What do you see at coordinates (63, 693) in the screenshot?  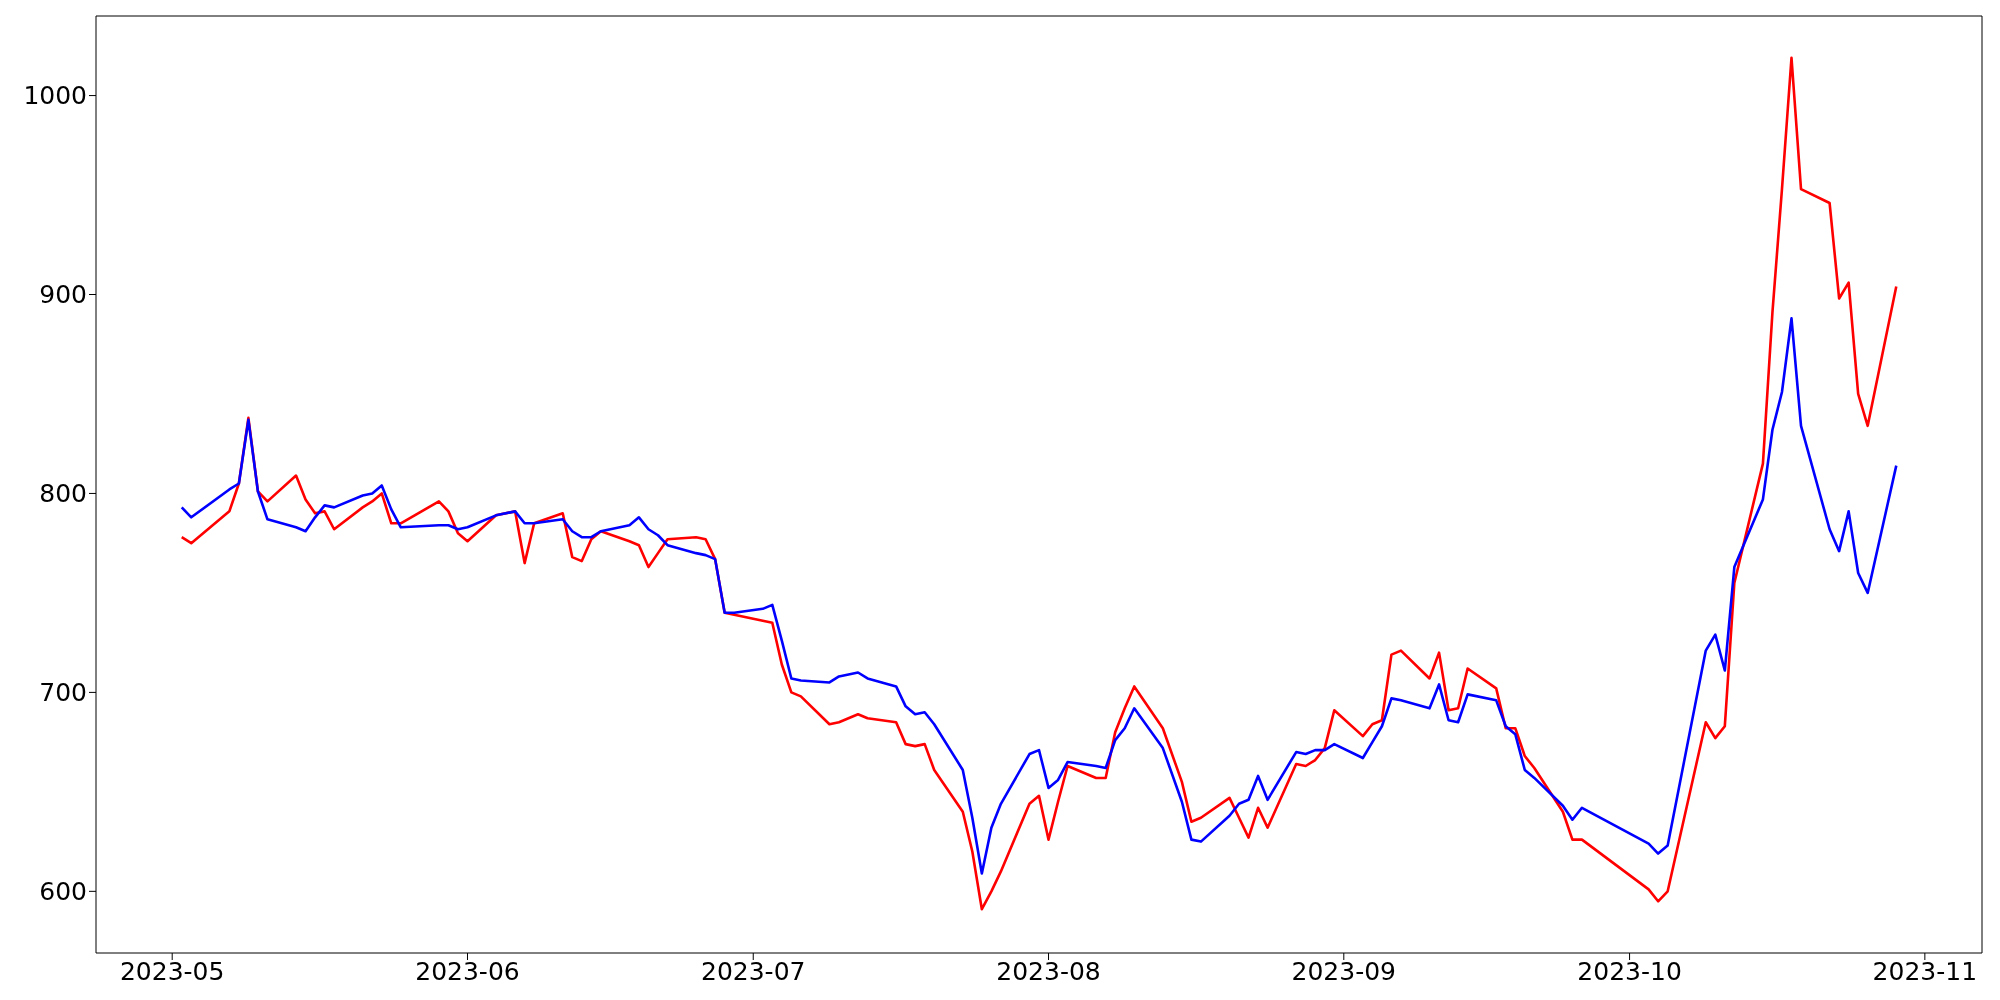 I see `y-tick-label: 700` at bounding box center [63, 693].